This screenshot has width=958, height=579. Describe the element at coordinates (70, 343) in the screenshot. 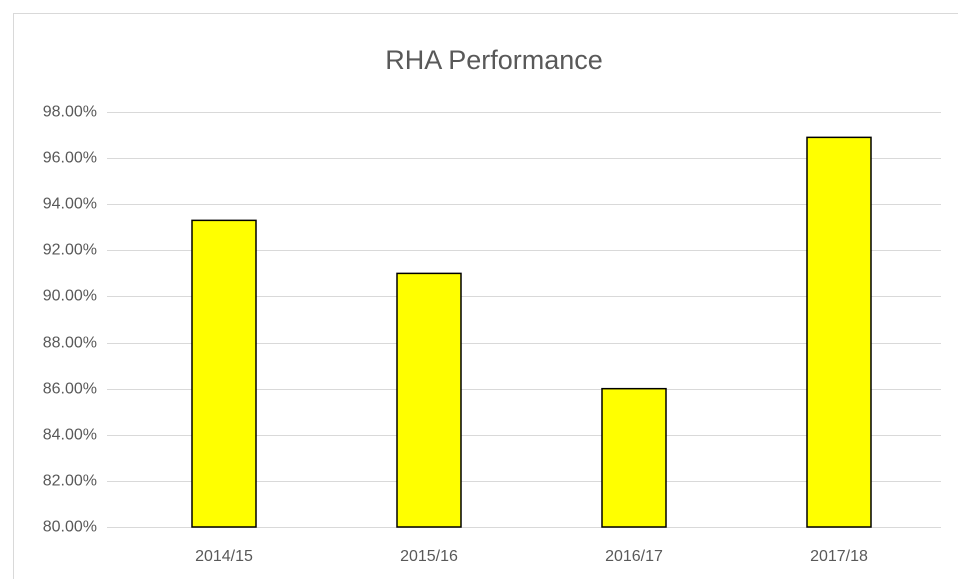

I see `y-tick-label: 88.00%` at that location.